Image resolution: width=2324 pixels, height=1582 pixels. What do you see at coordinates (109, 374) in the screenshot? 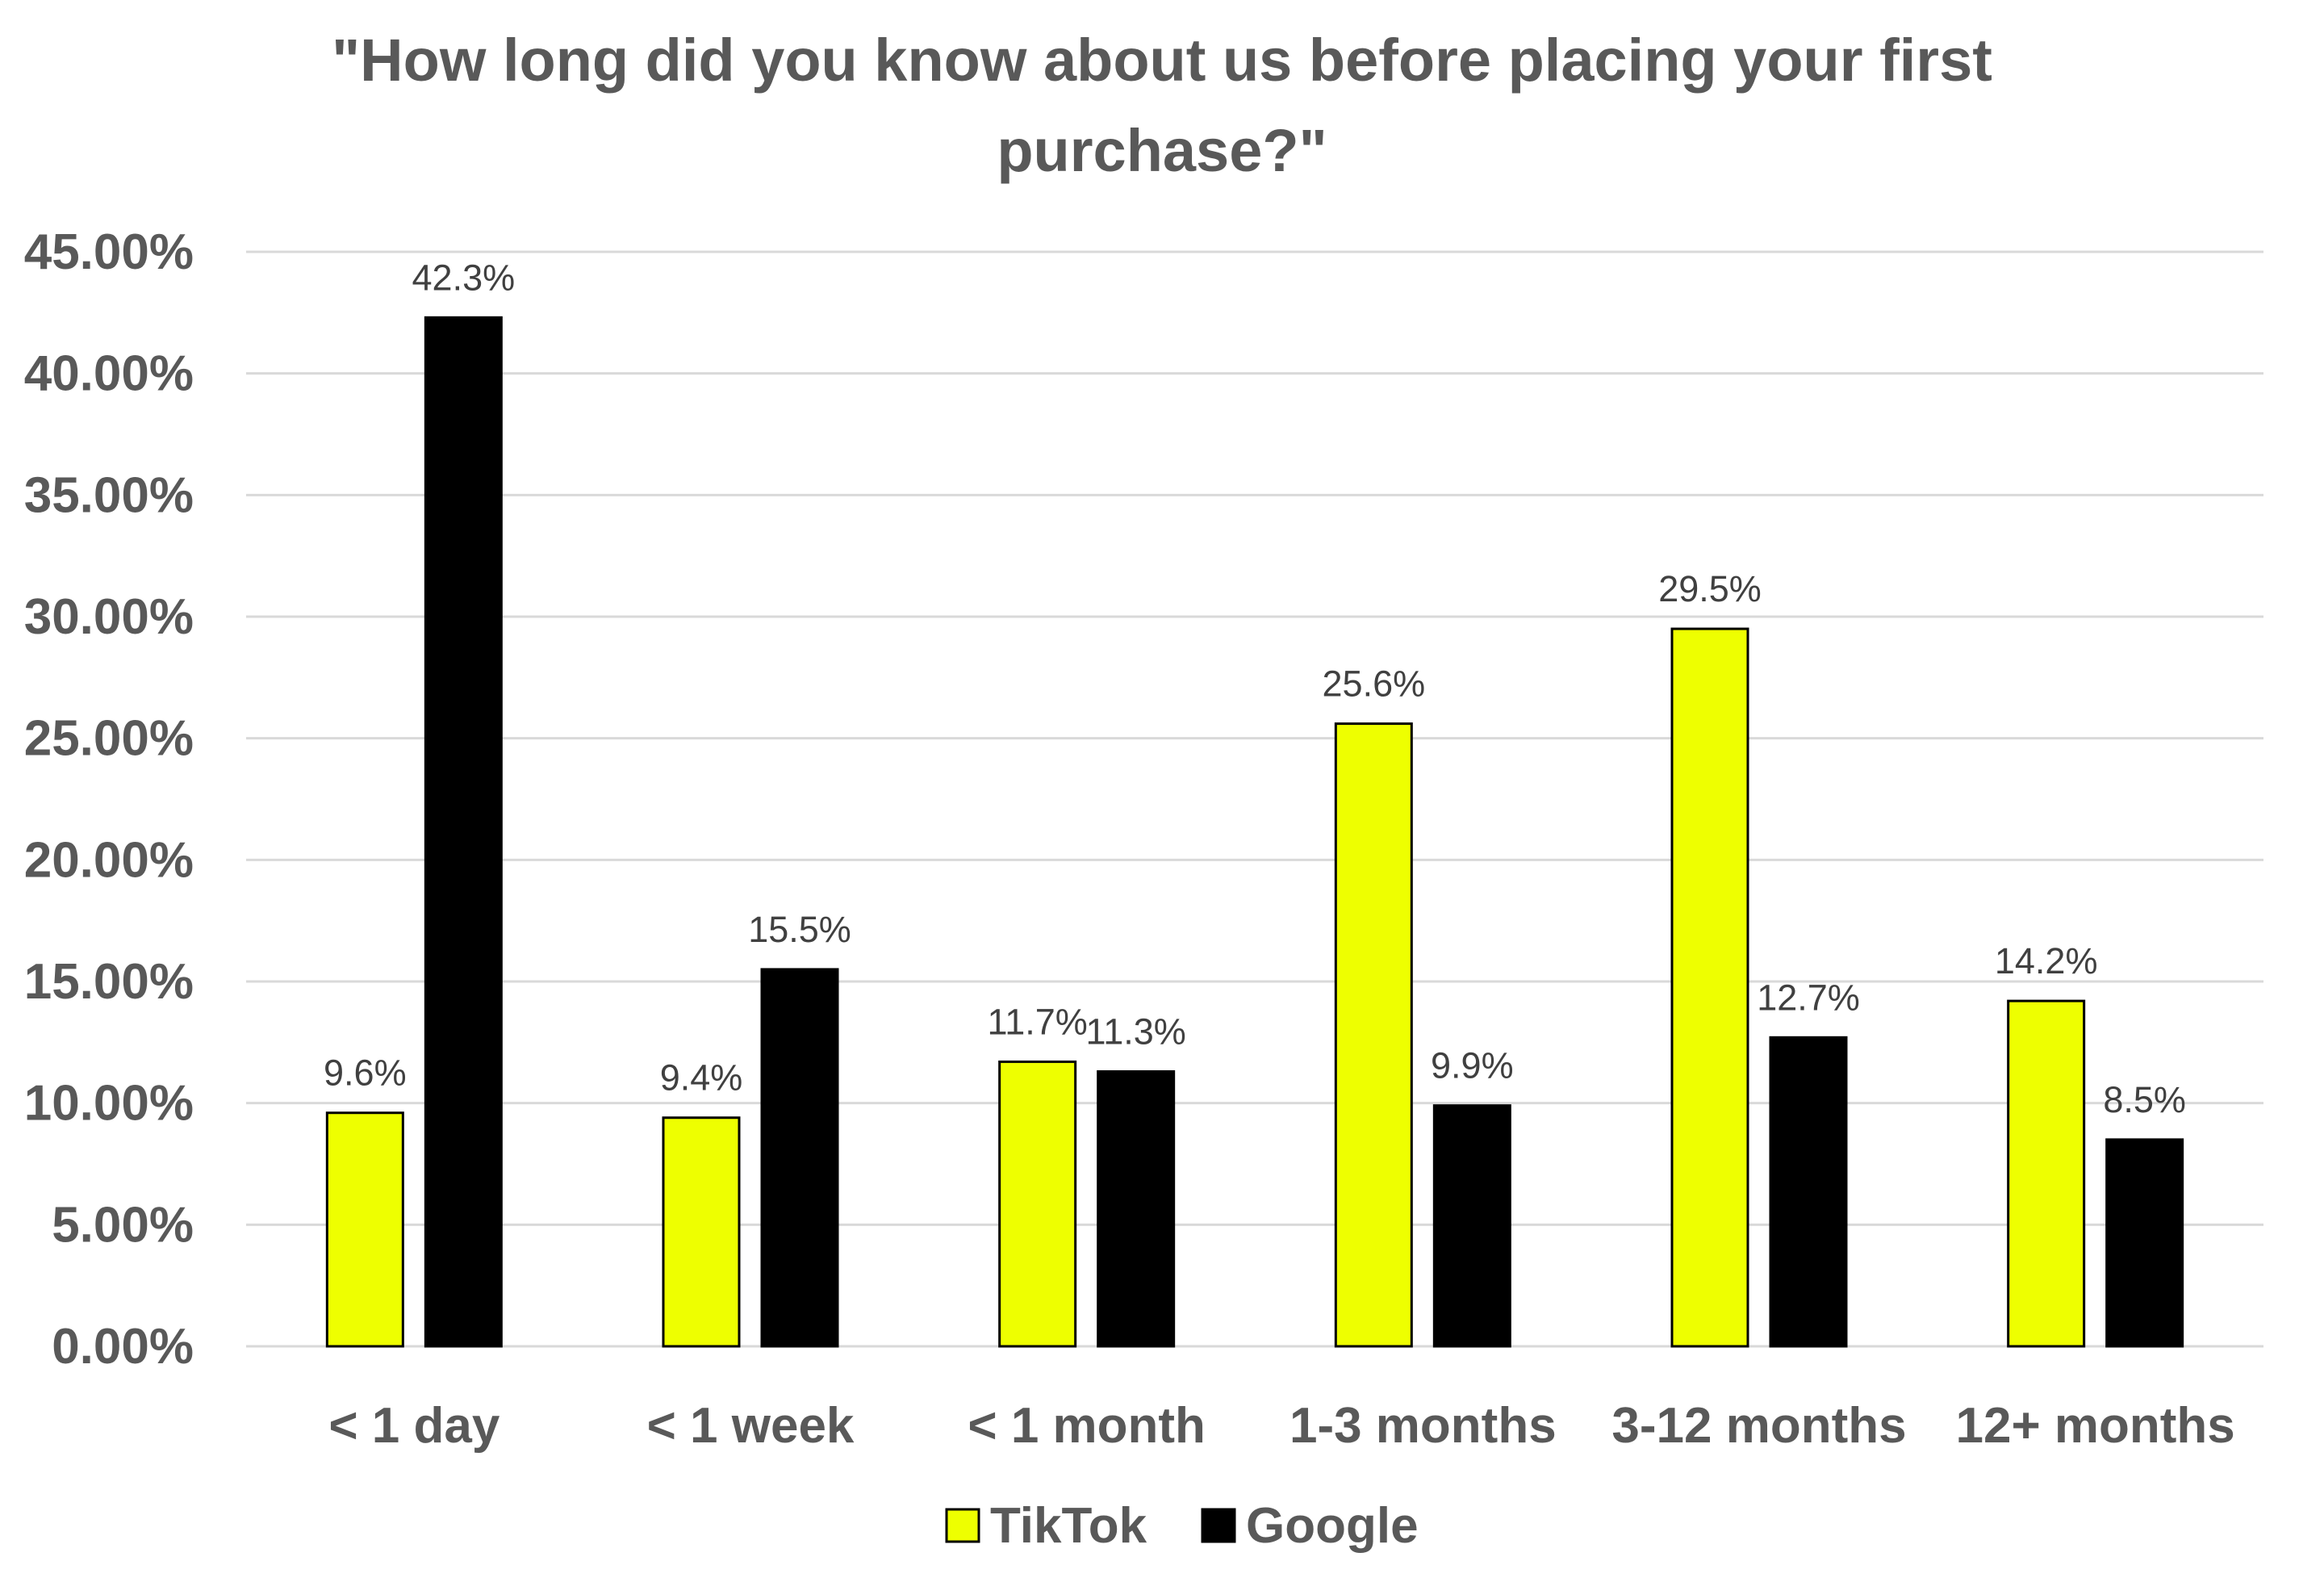
I see `y-tick-label: 40.00%` at bounding box center [109, 374].